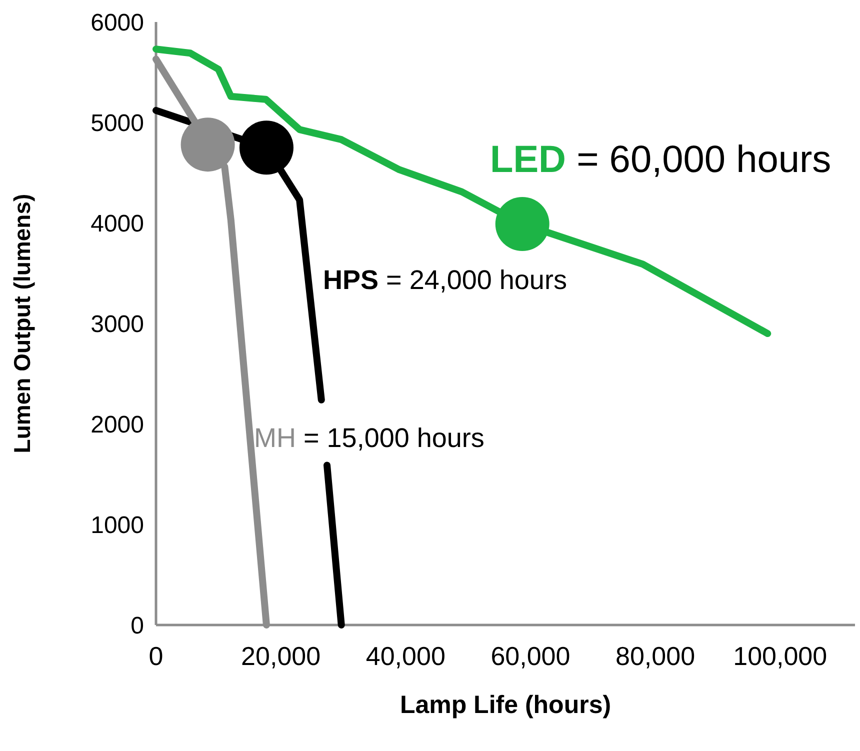 This screenshot has width=860, height=751. What do you see at coordinates (22, 324) in the screenshot?
I see `y-axis-title: Lumen Output (lumens)` at bounding box center [22, 324].